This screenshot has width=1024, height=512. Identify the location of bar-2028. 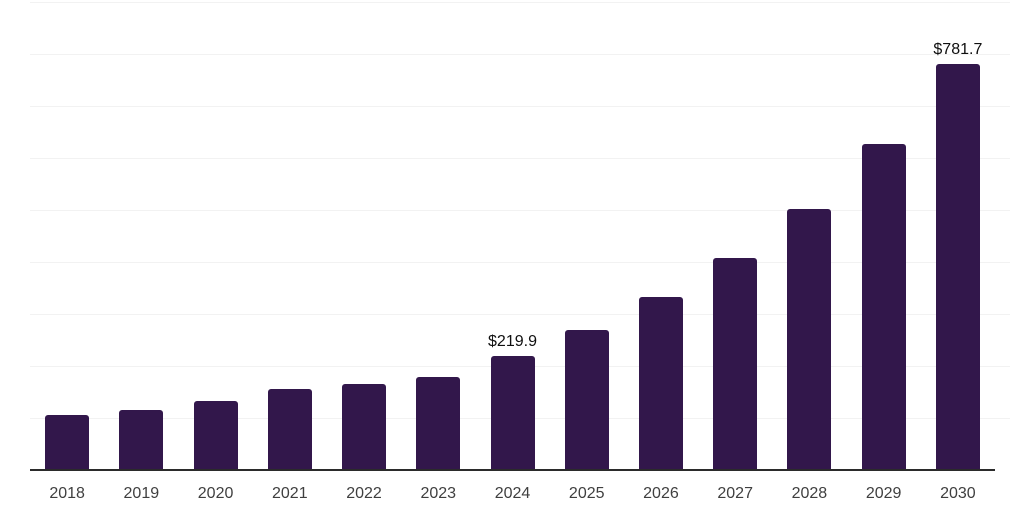
(809, 339).